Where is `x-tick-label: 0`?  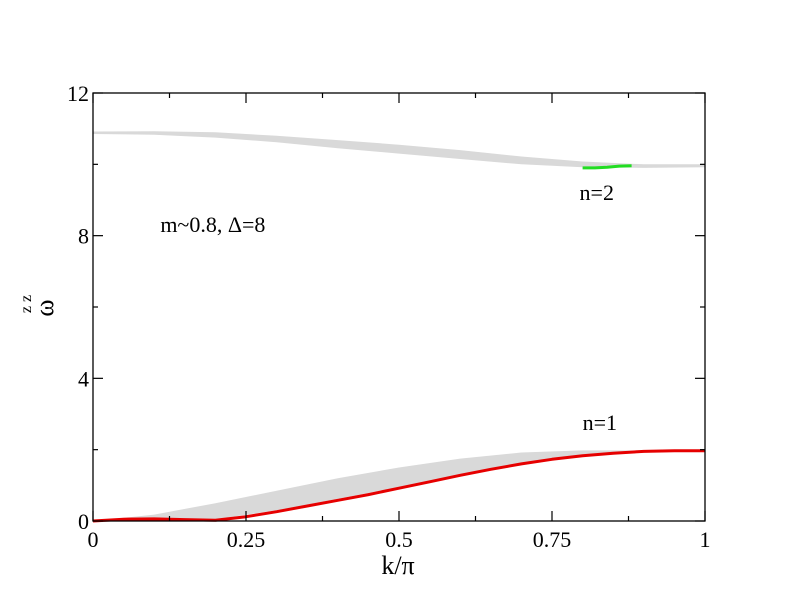 x-tick-label: 0 is located at coordinates (93, 539).